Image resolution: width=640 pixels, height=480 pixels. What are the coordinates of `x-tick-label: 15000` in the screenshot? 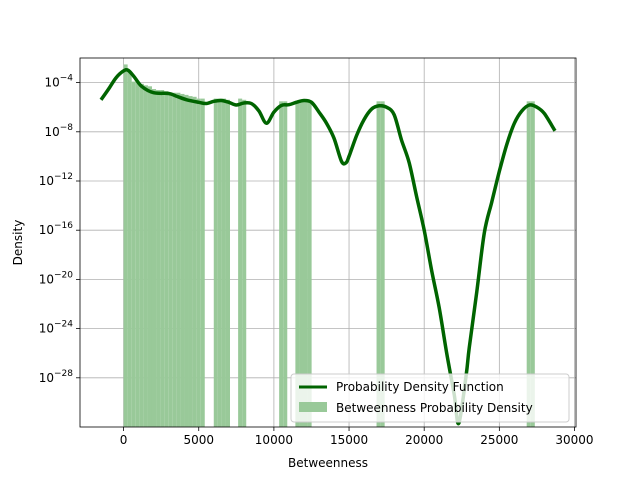 It's located at (349, 440).